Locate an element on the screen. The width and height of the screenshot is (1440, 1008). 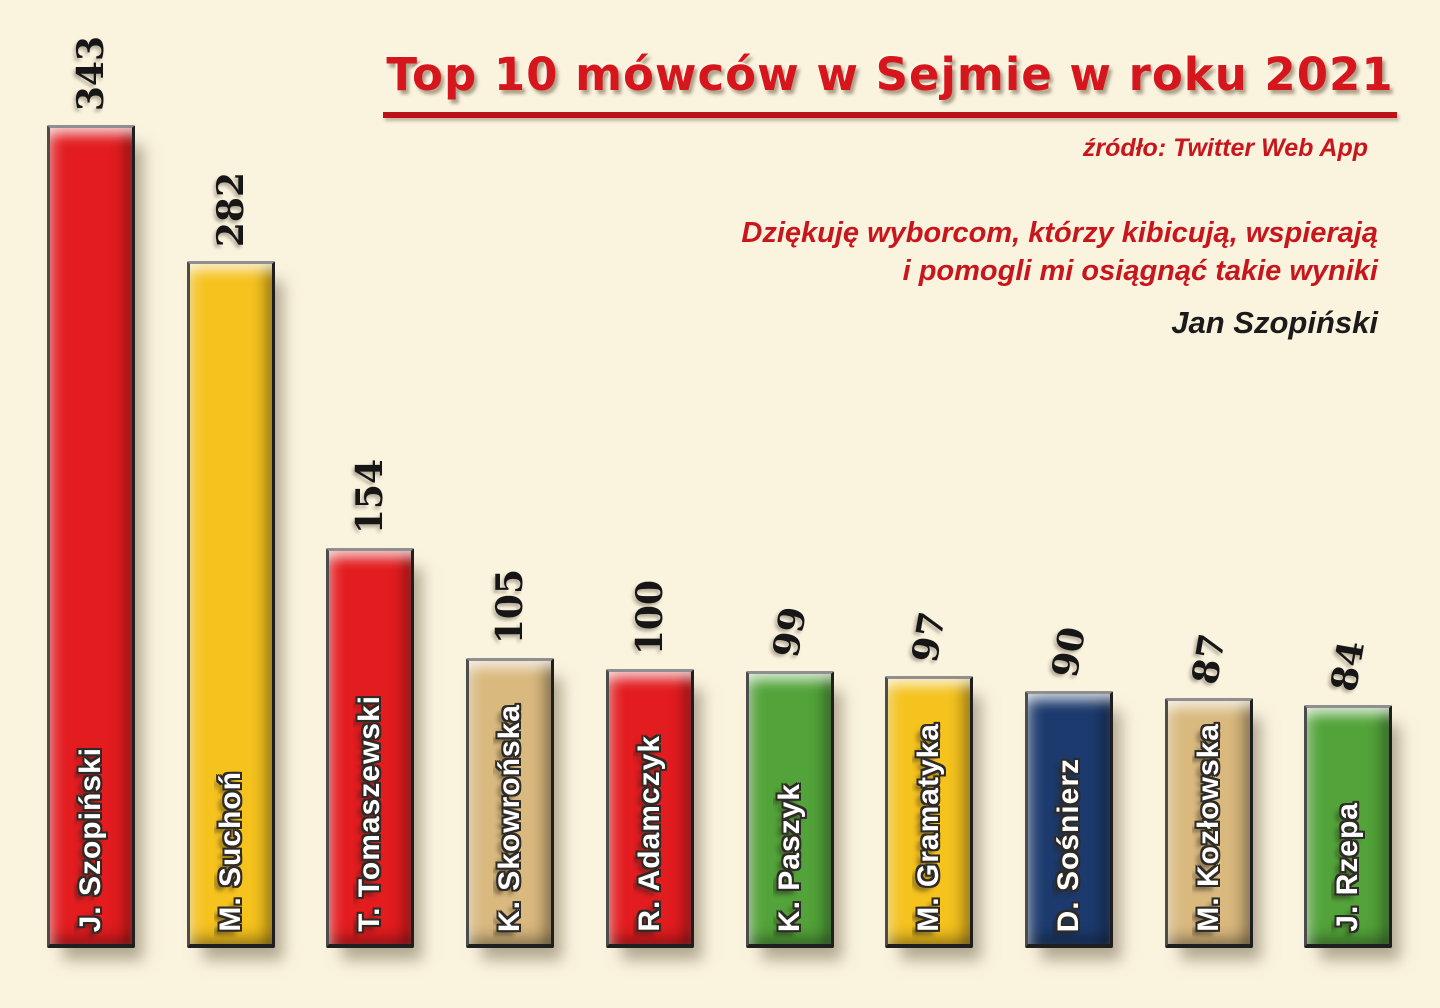
bar-category-label: M. Suchoń is located at coordinates (230, 851).